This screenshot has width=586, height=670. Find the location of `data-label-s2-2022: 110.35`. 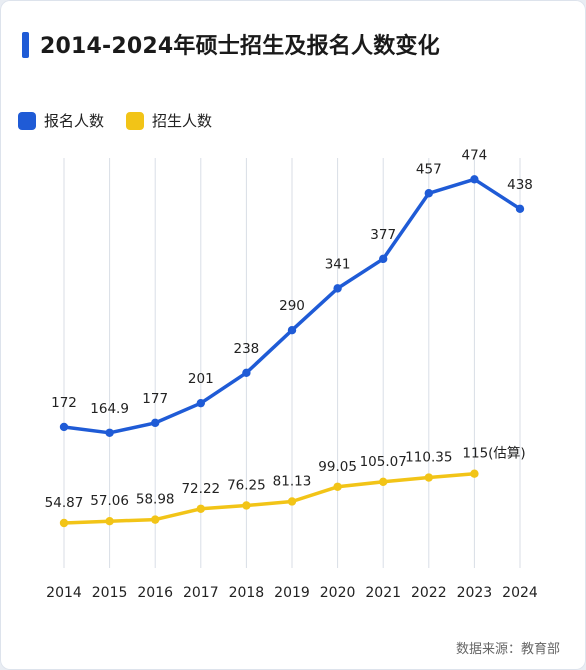

data-label-s2-2022: 110.35 is located at coordinates (428, 458).